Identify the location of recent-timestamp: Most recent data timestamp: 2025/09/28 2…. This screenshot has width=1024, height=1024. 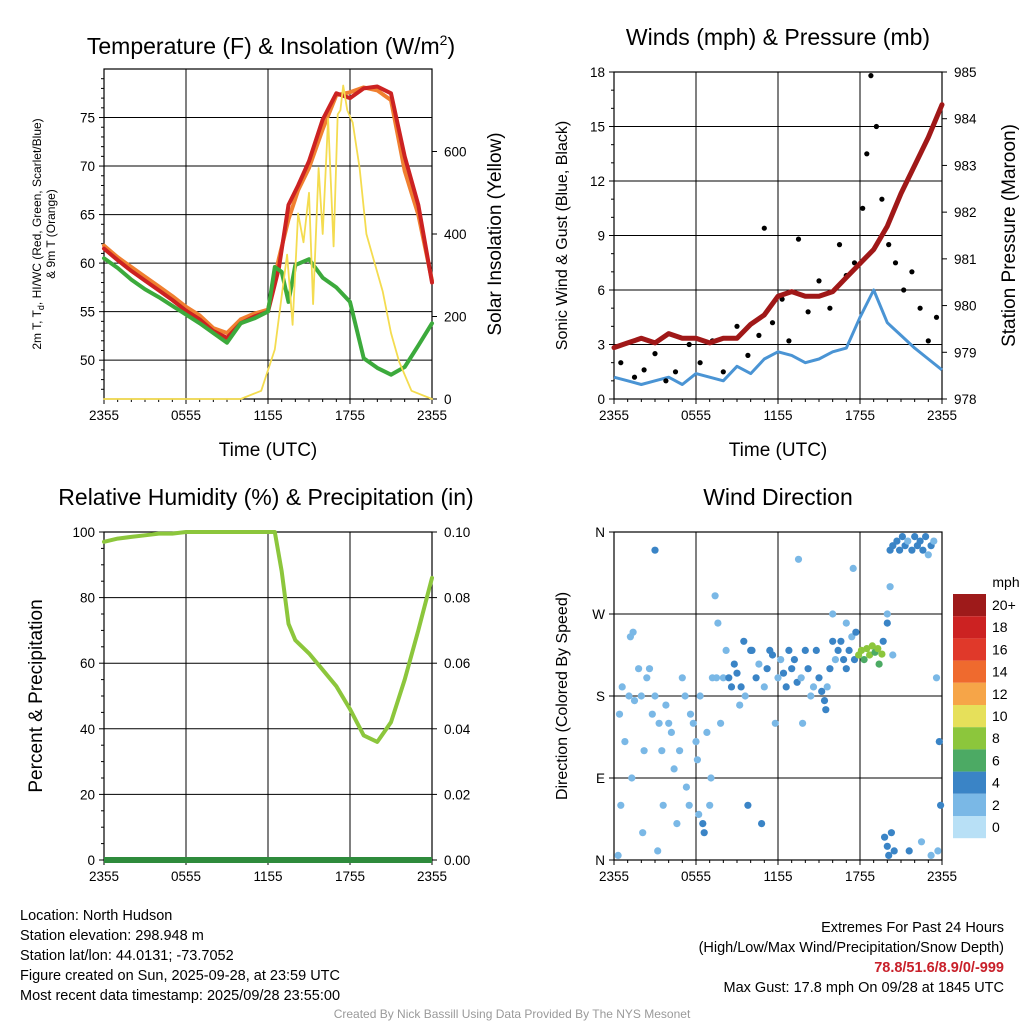
(180, 996).